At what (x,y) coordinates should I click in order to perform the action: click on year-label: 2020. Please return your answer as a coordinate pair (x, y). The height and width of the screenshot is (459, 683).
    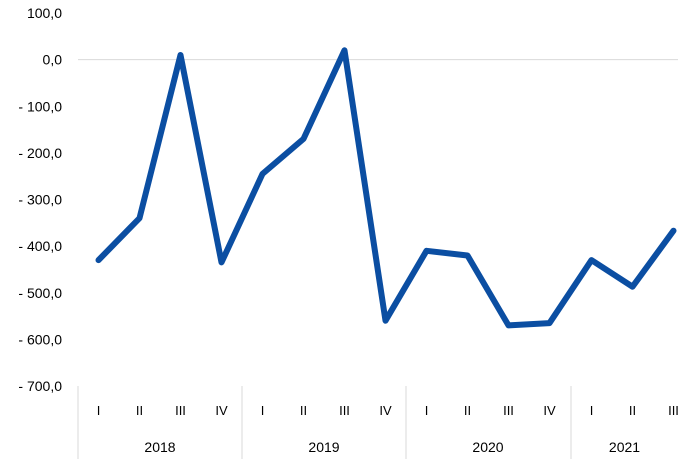
    Looking at the image, I should click on (487, 447).